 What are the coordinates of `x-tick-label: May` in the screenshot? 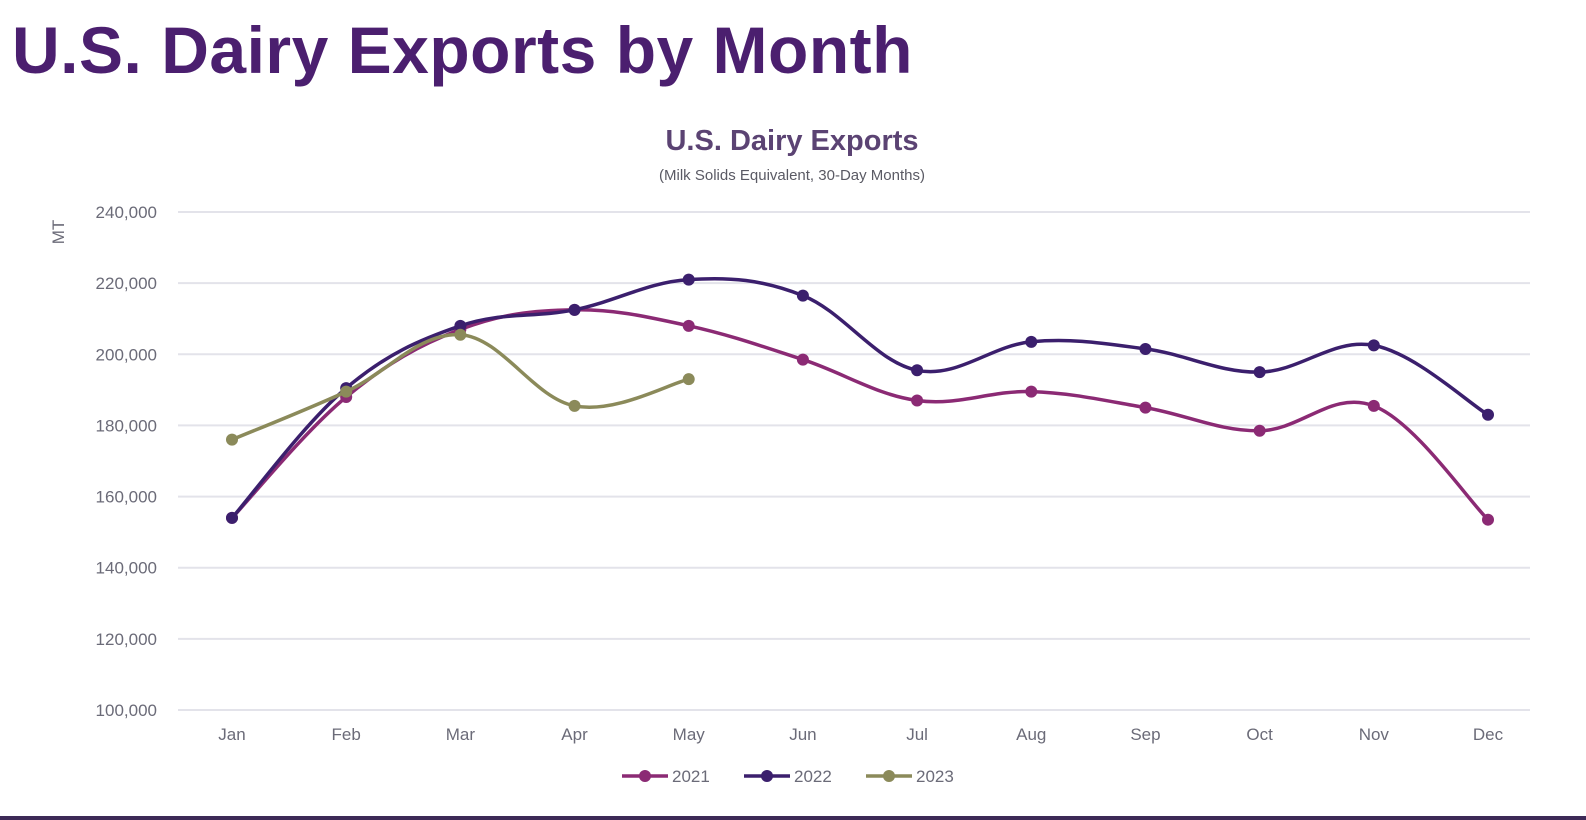 It's located at (689, 734).